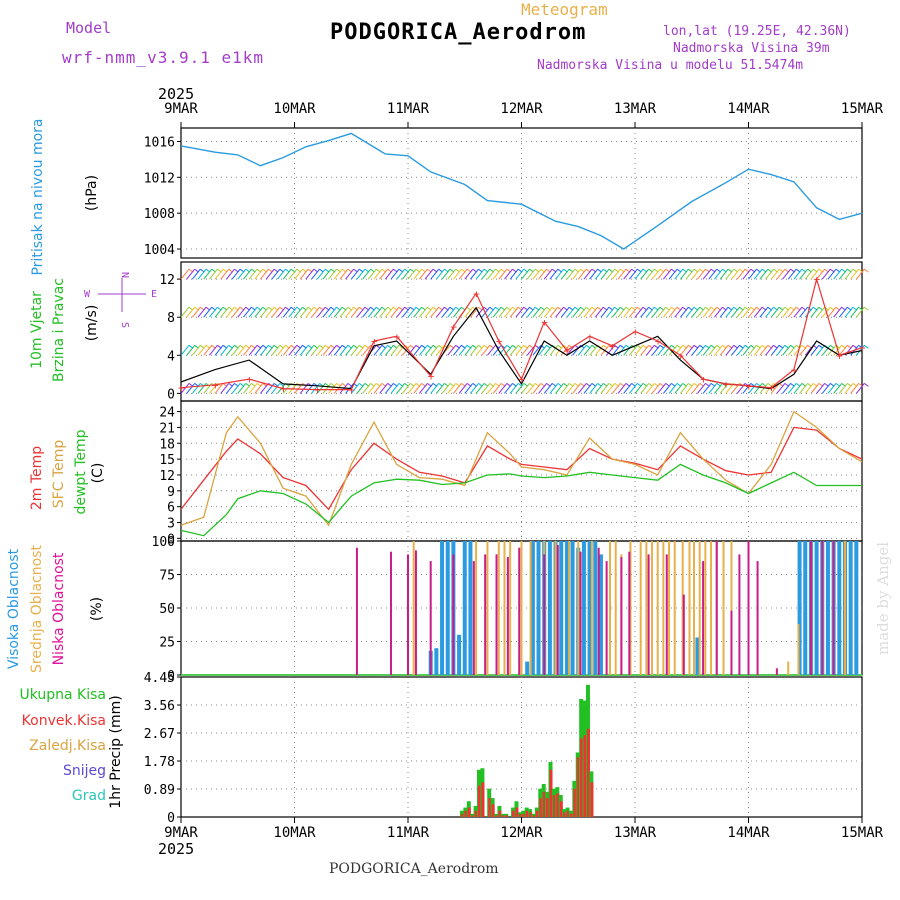 The image size is (900, 900). Describe the element at coordinates (89, 796) in the screenshot. I see `precip-legend-item: Grad` at that location.